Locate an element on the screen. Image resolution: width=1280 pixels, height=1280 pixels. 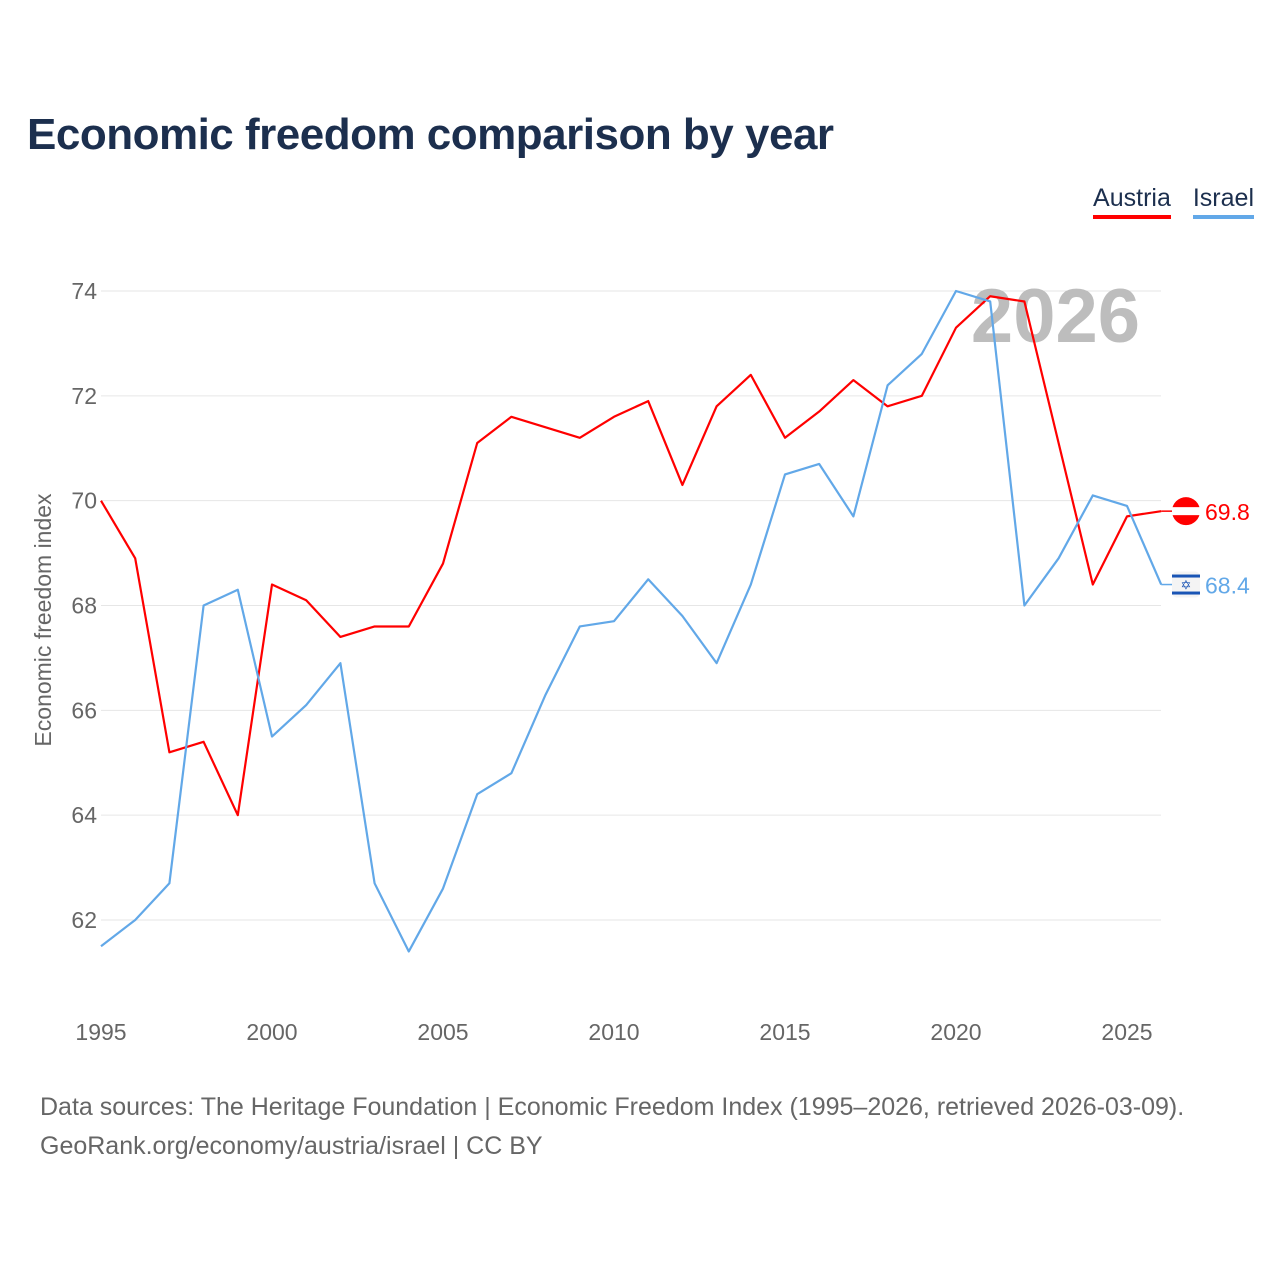
y-tick-label: 74 is located at coordinates (84, 291).